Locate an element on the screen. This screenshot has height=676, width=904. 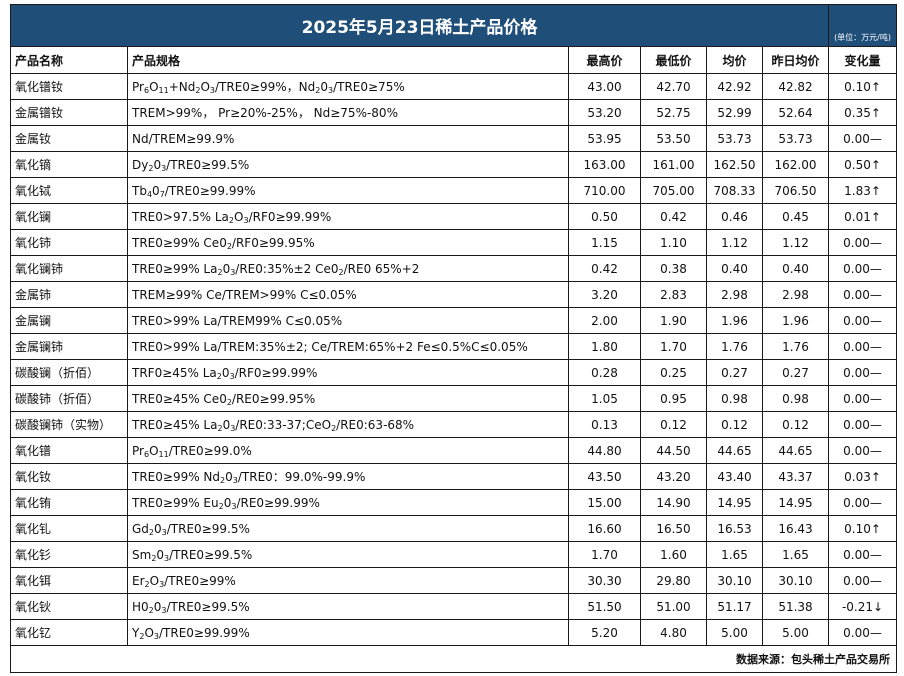
prev-avg-price-cell: 1.12 is located at coordinates (795, 242).